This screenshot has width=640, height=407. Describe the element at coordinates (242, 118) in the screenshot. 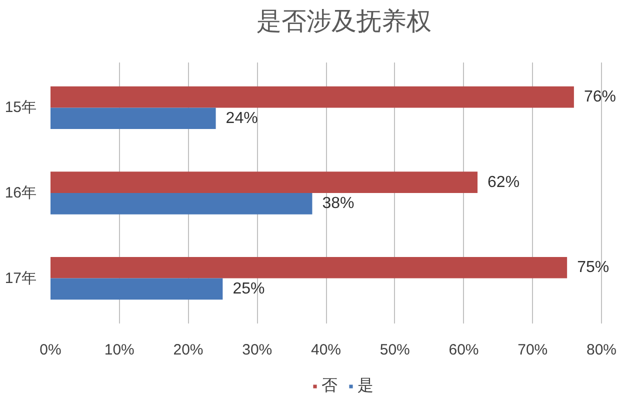

I see `data-label: 24%` at that location.